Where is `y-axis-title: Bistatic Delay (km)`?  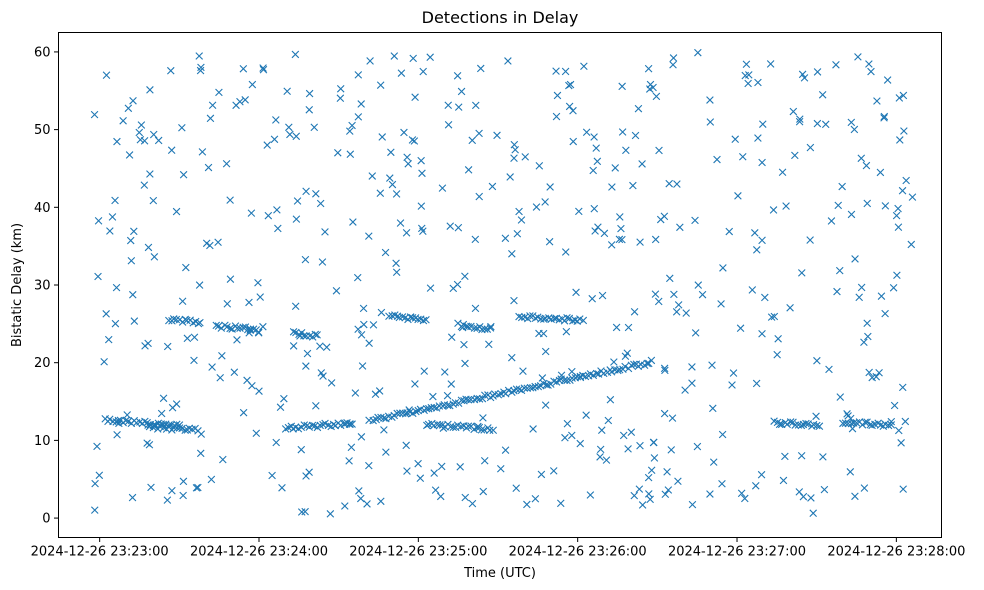 y-axis-title: Bistatic Delay (km) is located at coordinates (17, 285).